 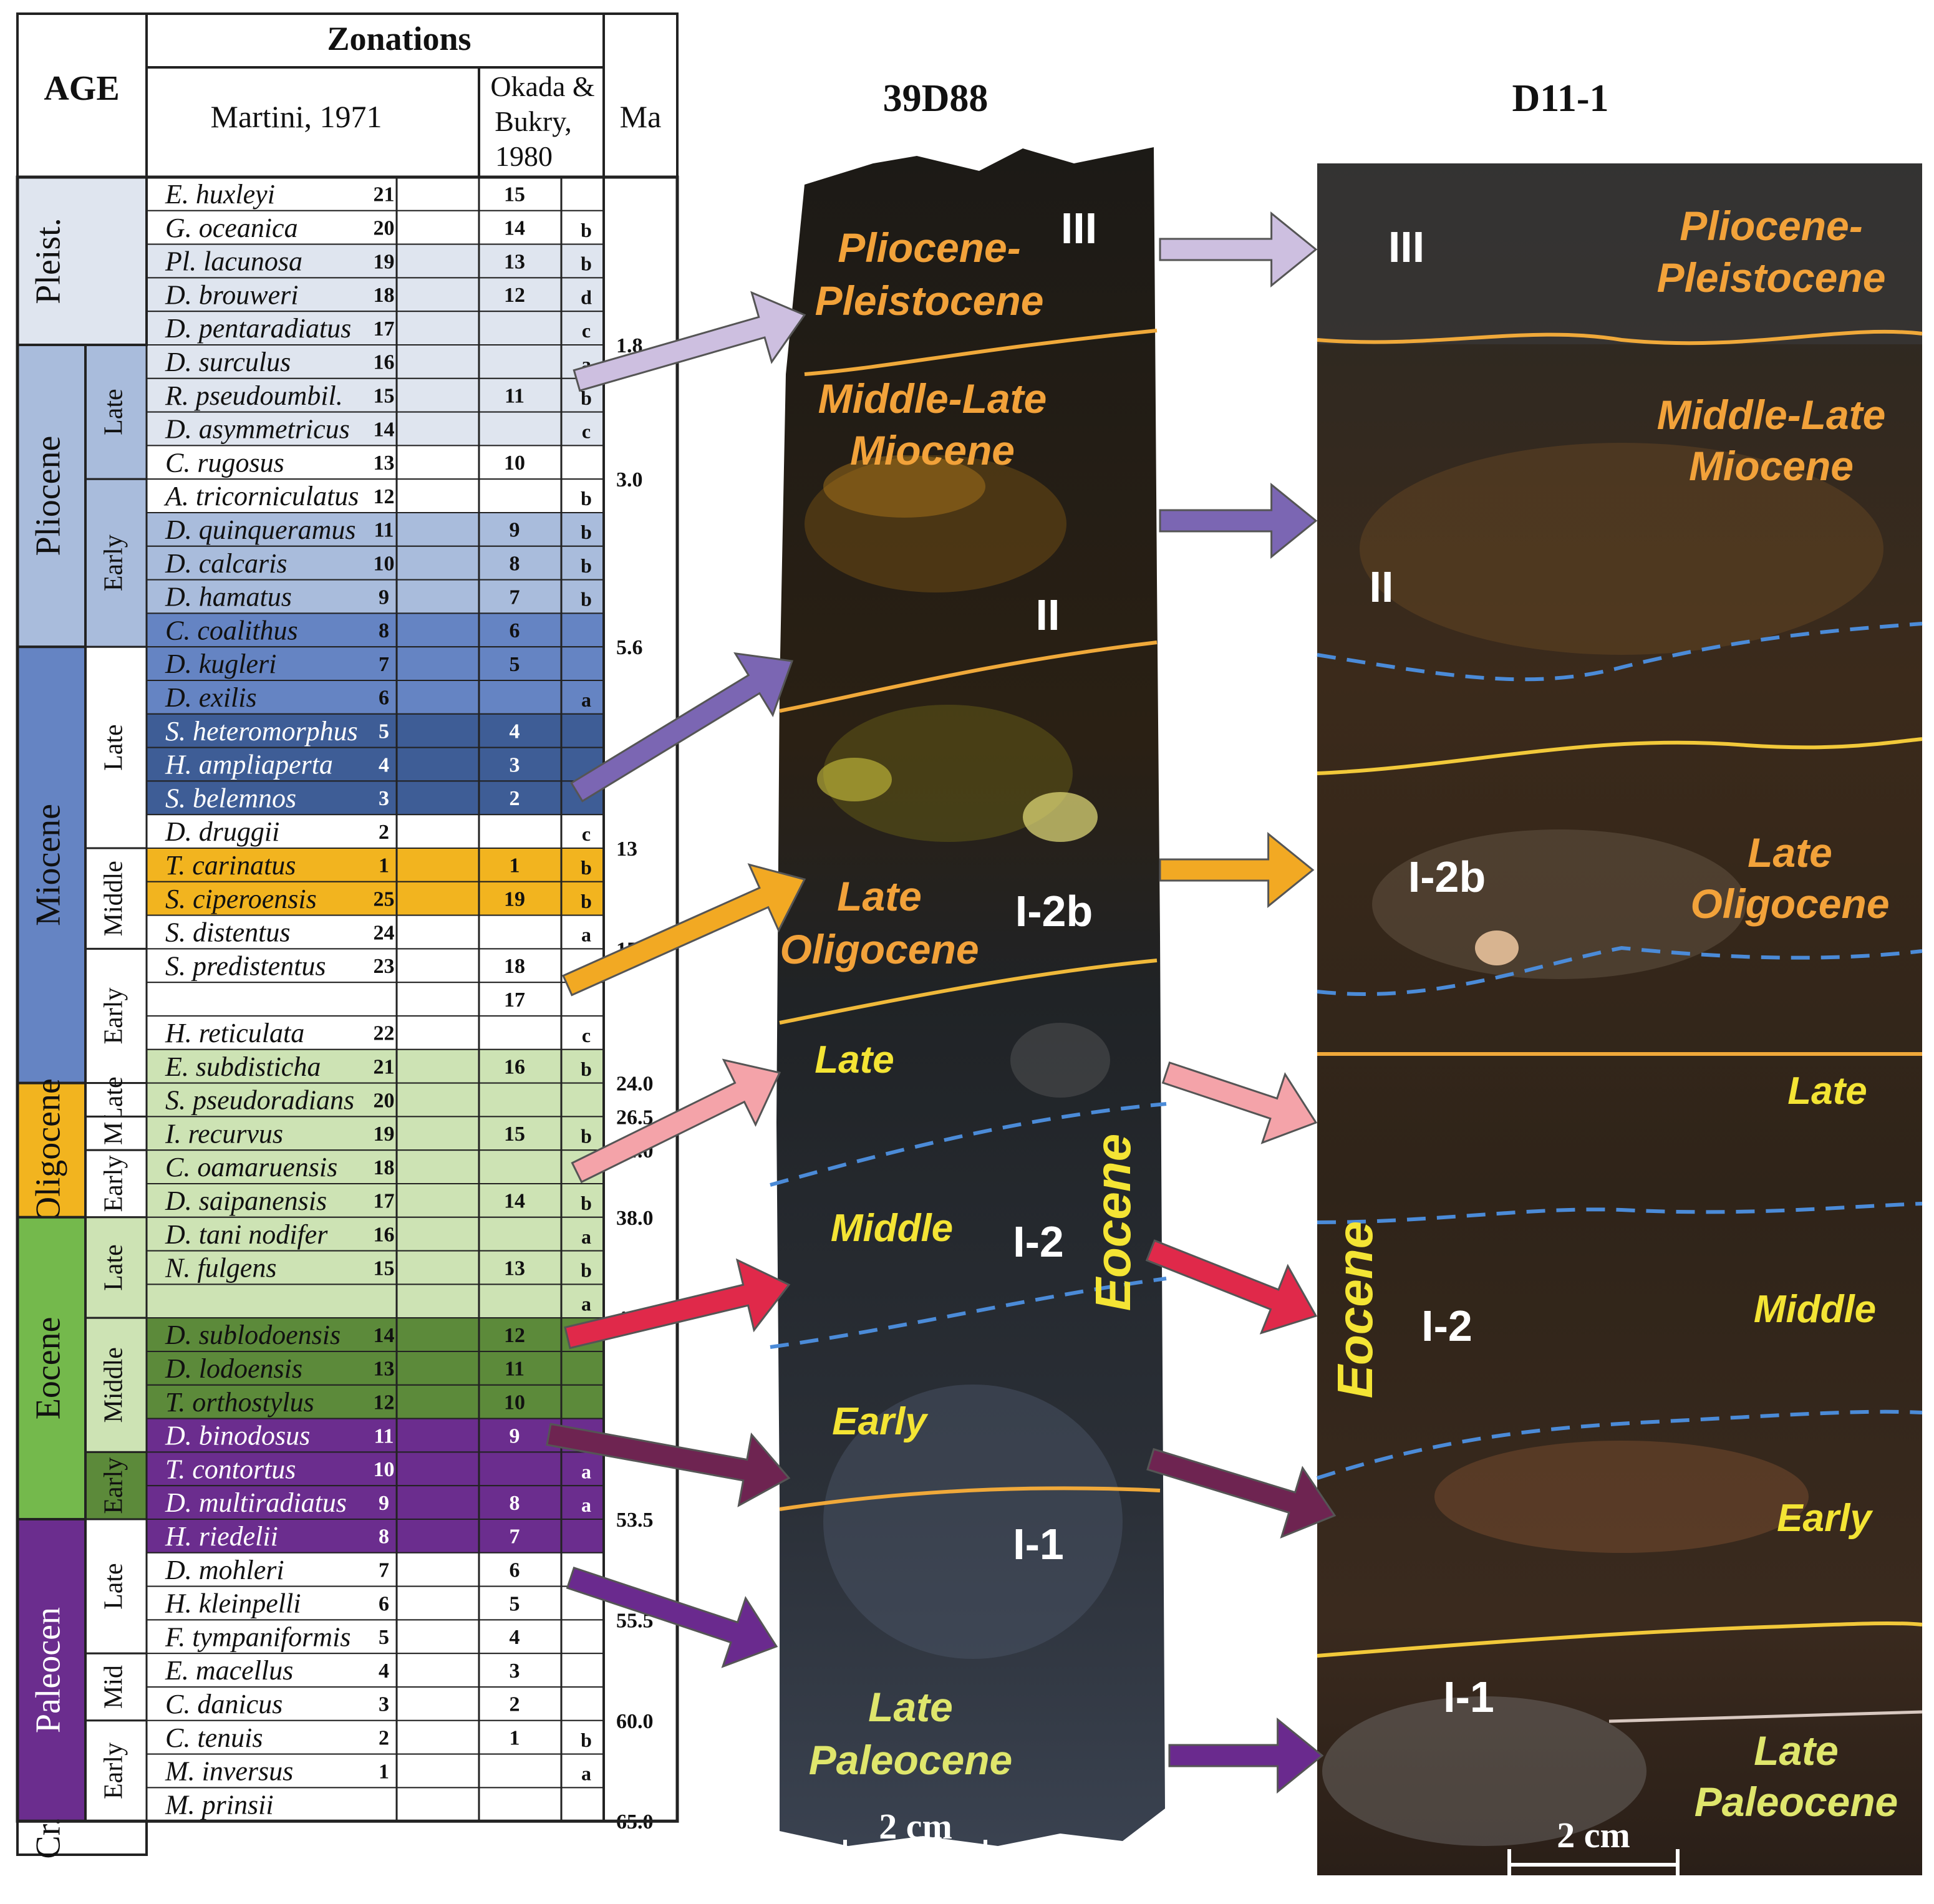 What do you see at coordinates (1827, 1091) in the screenshot?
I see `right-label-late-eocene: Late` at bounding box center [1827, 1091].